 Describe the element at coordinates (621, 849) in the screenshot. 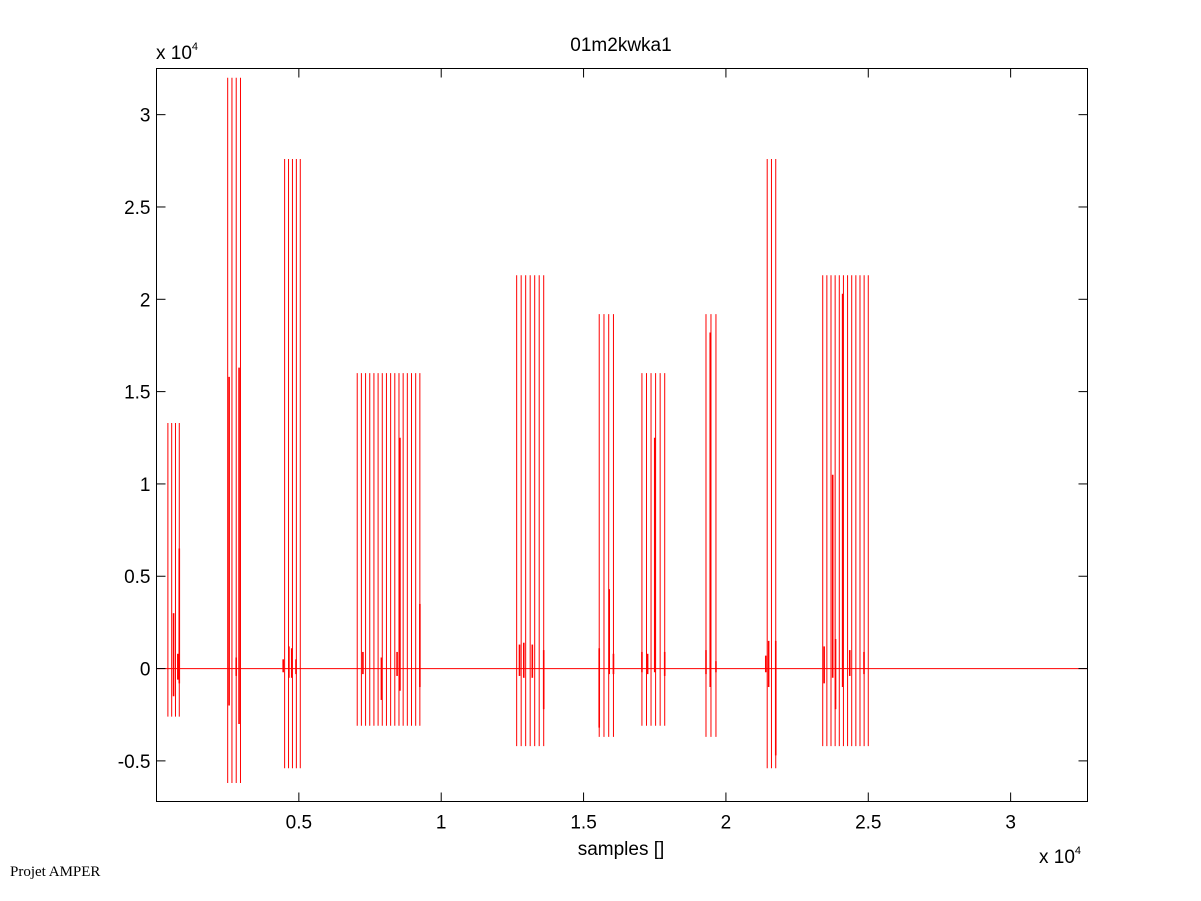

I see `x-axis-label: samples []` at that location.